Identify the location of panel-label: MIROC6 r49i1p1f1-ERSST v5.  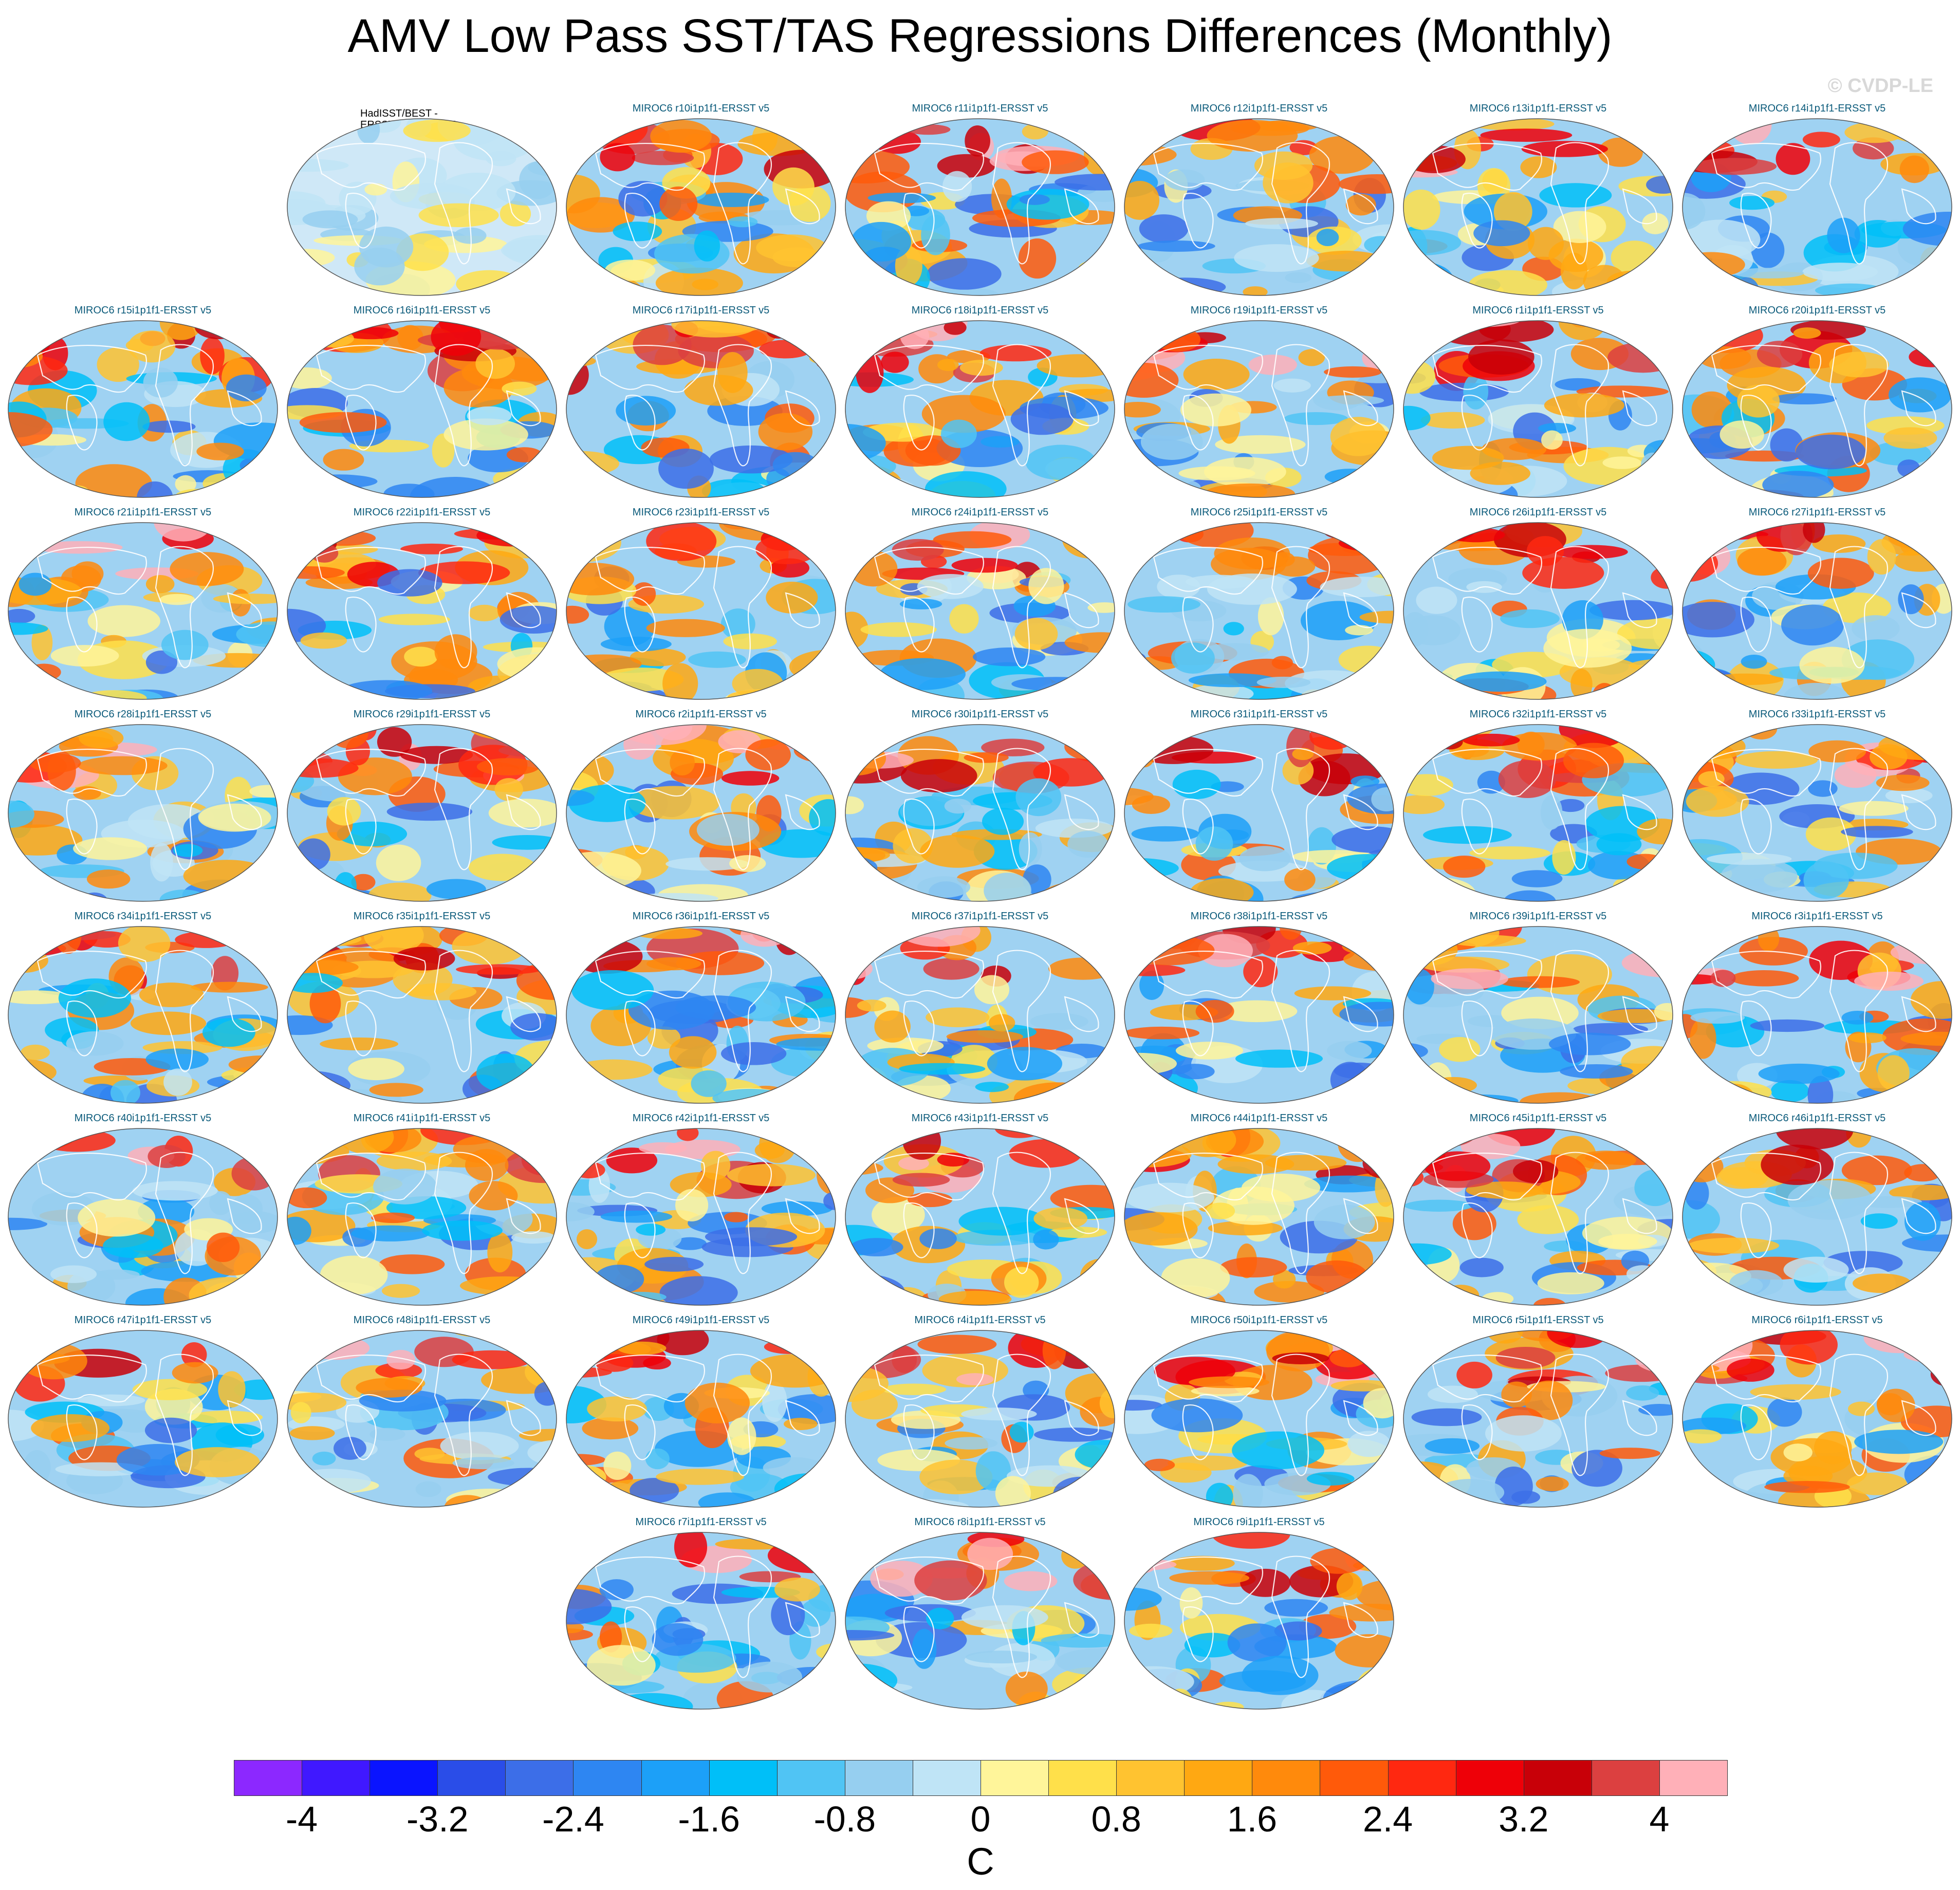
(701, 1320).